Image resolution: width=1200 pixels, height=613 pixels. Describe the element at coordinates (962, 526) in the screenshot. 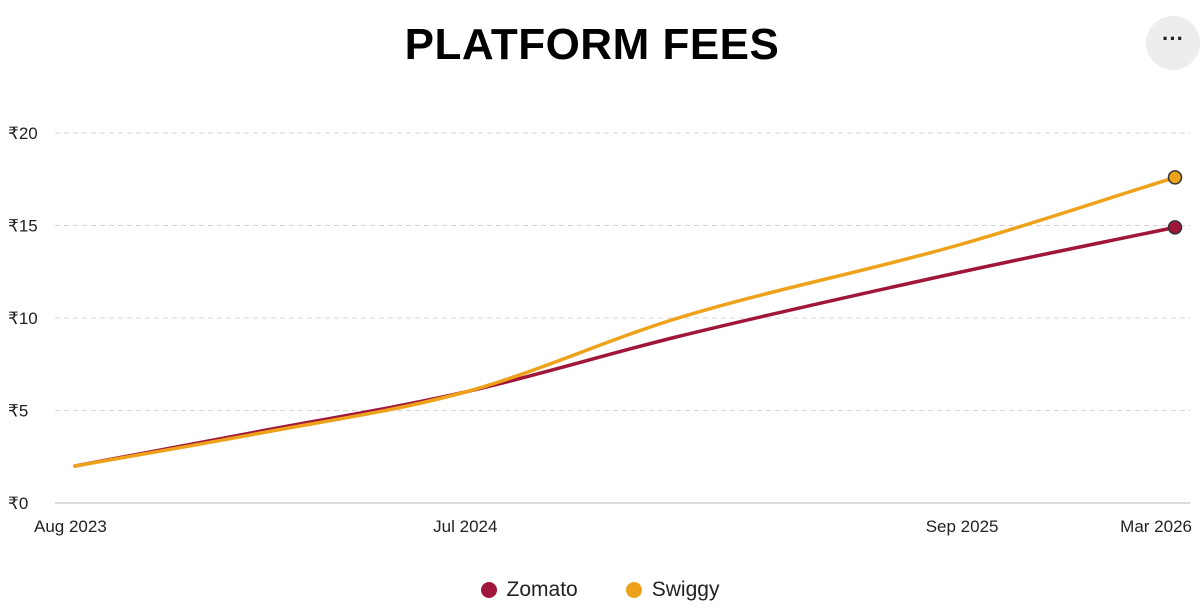

I see `x-tick-label: Sep 2025` at that location.